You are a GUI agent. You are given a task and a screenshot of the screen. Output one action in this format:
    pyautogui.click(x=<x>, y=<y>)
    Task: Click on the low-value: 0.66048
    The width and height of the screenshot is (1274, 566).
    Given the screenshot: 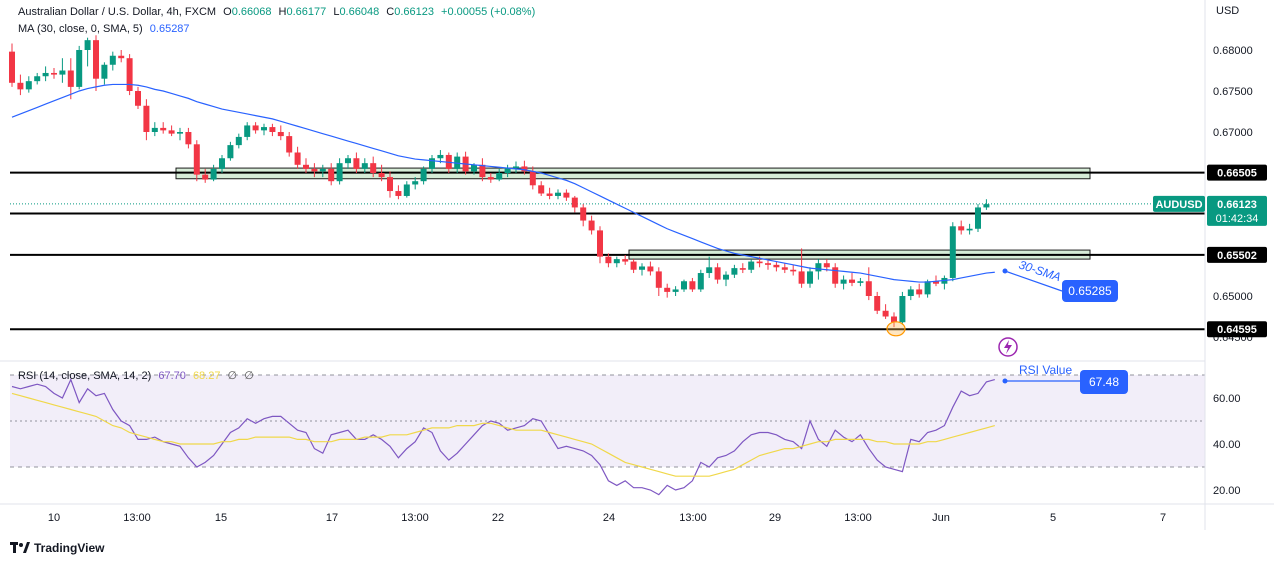 What is the action you would take?
    pyautogui.click(x=359, y=12)
    